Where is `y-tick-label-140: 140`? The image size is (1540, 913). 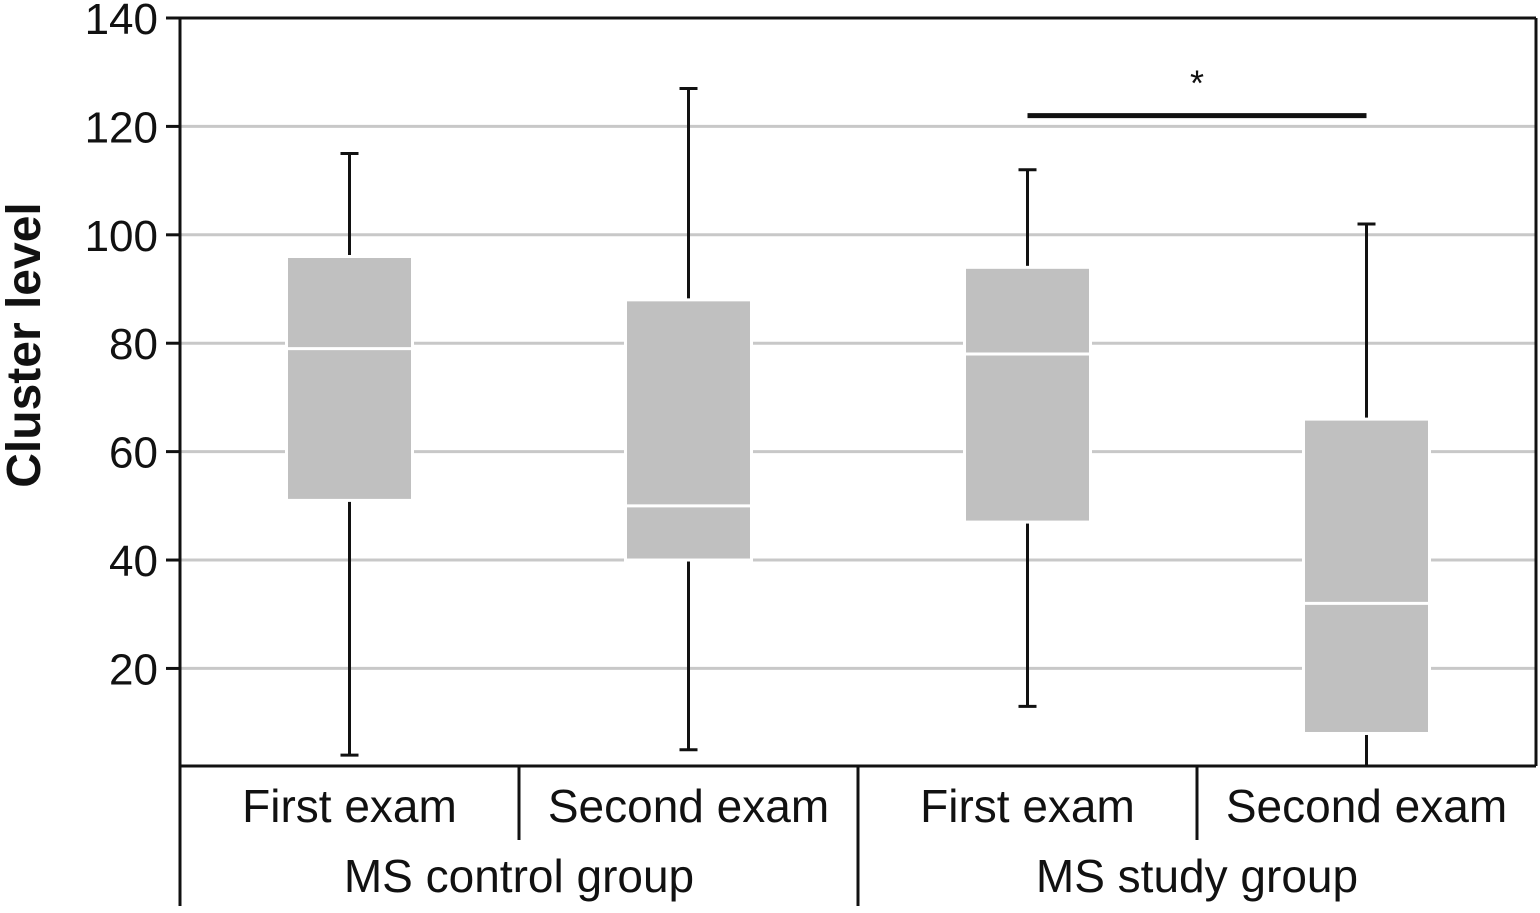 y-tick-label-140: 140 is located at coordinates (121, 22).